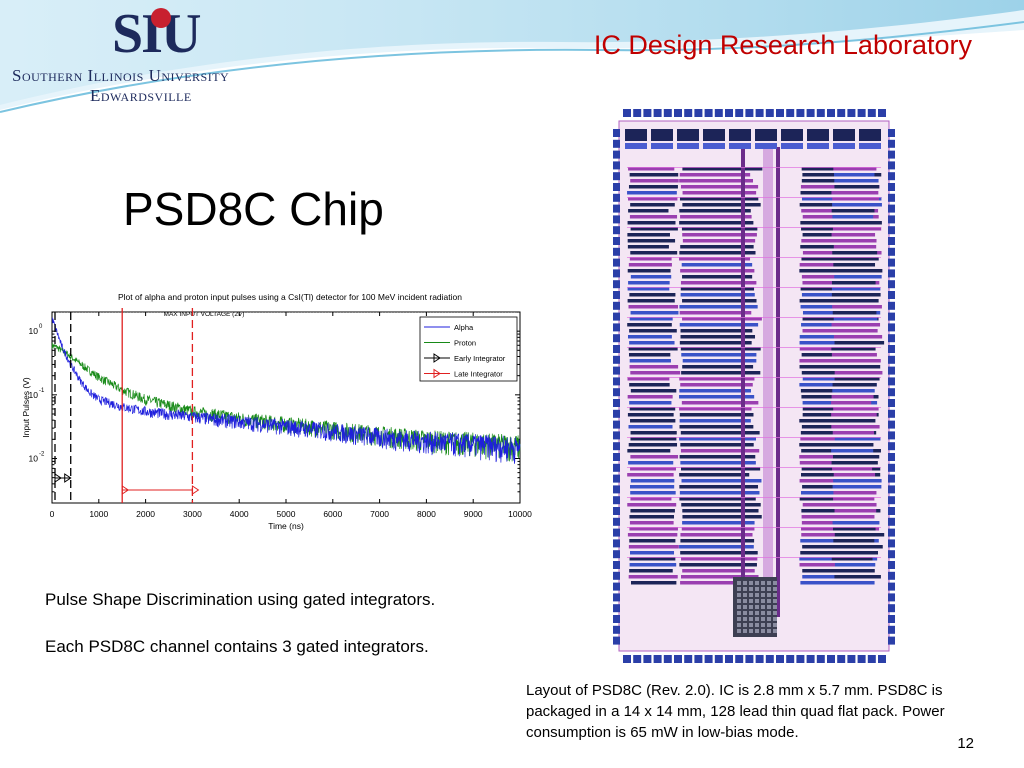 This screenshot has width=1024, height=768. Describe the element at coordinates (965, 743) in the screenshot. I see `page-number: 12` at that location.